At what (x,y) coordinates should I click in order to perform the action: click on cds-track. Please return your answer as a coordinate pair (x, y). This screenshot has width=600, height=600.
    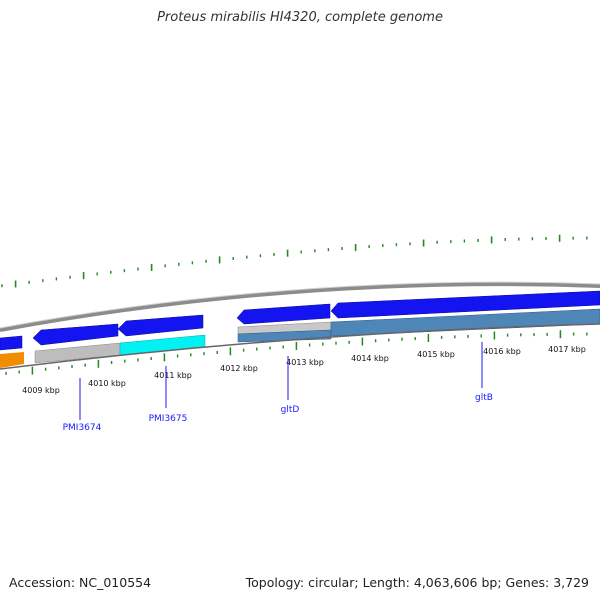
    Looking at the image, I should click on (300, 320).